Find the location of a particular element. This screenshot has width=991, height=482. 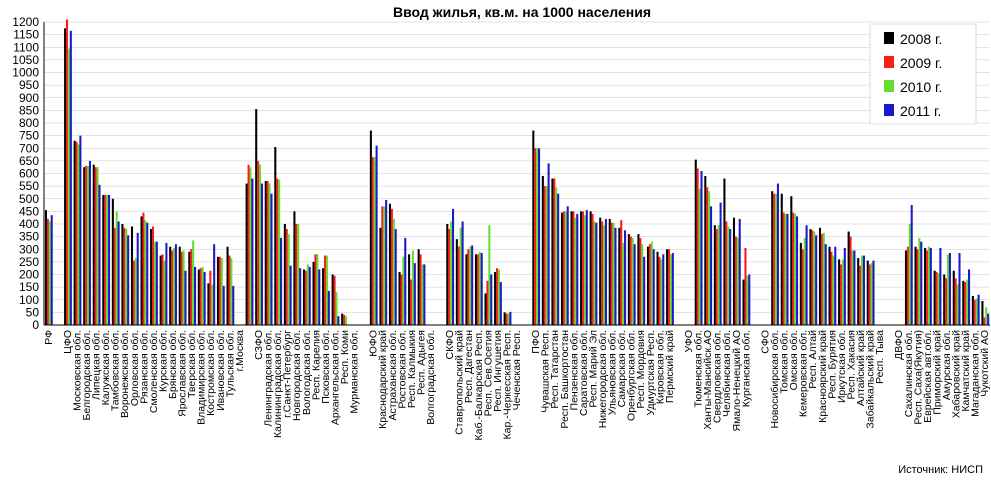

y-tick-label: 600 is located at coordinates (29, 174).